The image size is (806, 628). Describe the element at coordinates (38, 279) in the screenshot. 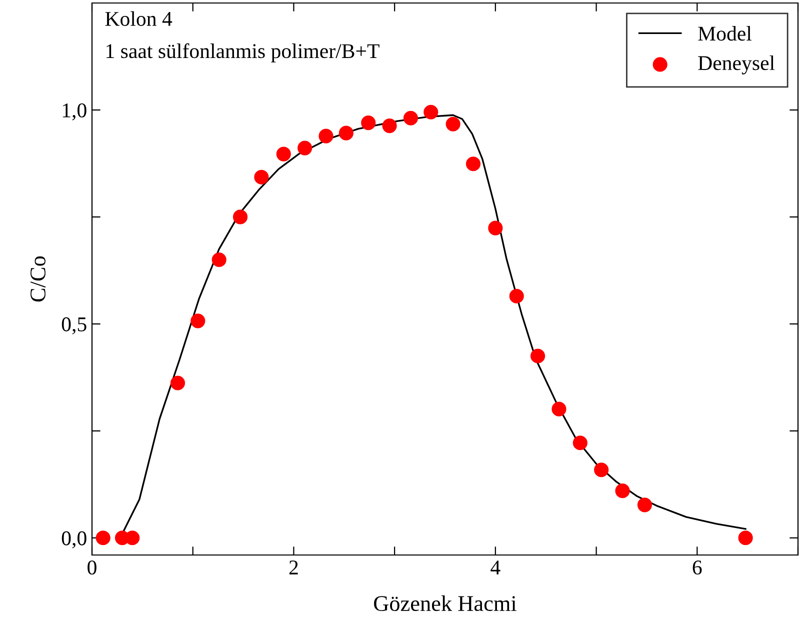

I see `y-axis-title: C/Co` at that location.